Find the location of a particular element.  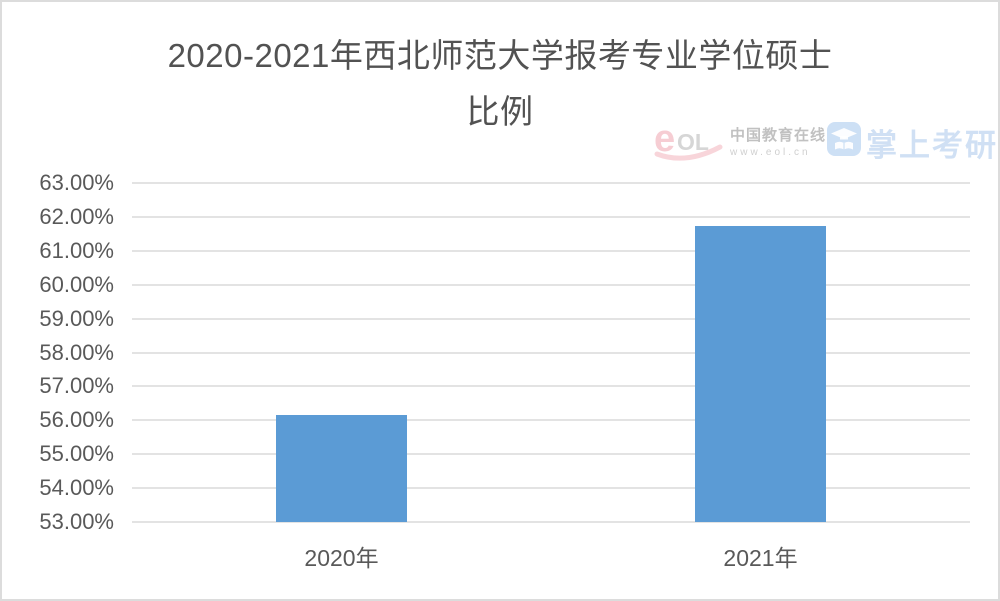

x-axis-tick-label: 2021年 is located at coordinates (760, 558).